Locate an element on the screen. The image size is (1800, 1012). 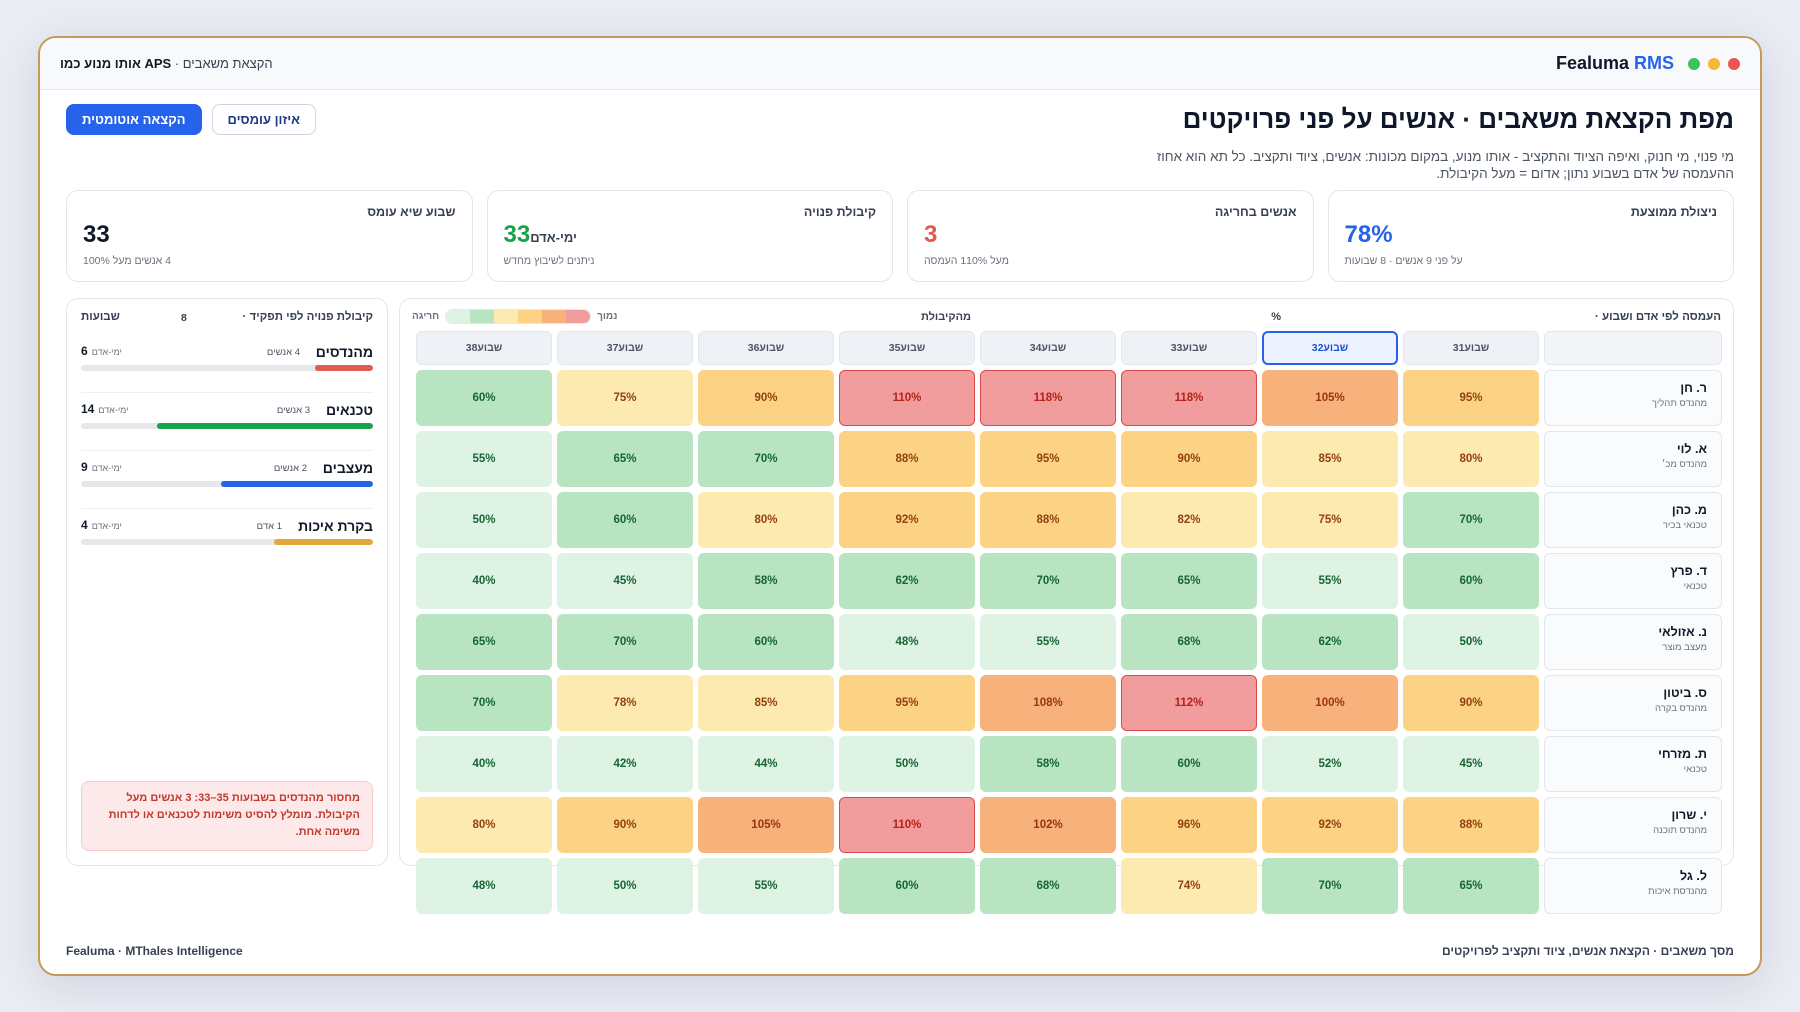
maximize-dot-icon is located at coordinates (1694, 63).